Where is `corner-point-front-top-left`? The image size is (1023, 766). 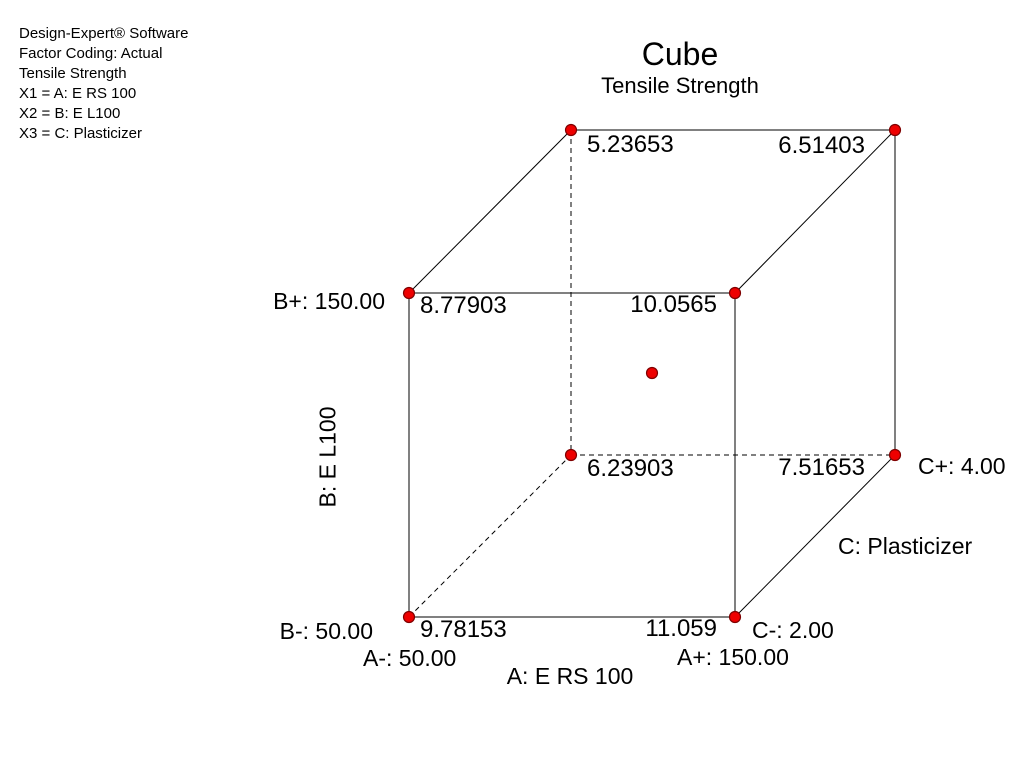
corner-point-front-top-left is located at coordinates (409, 293).